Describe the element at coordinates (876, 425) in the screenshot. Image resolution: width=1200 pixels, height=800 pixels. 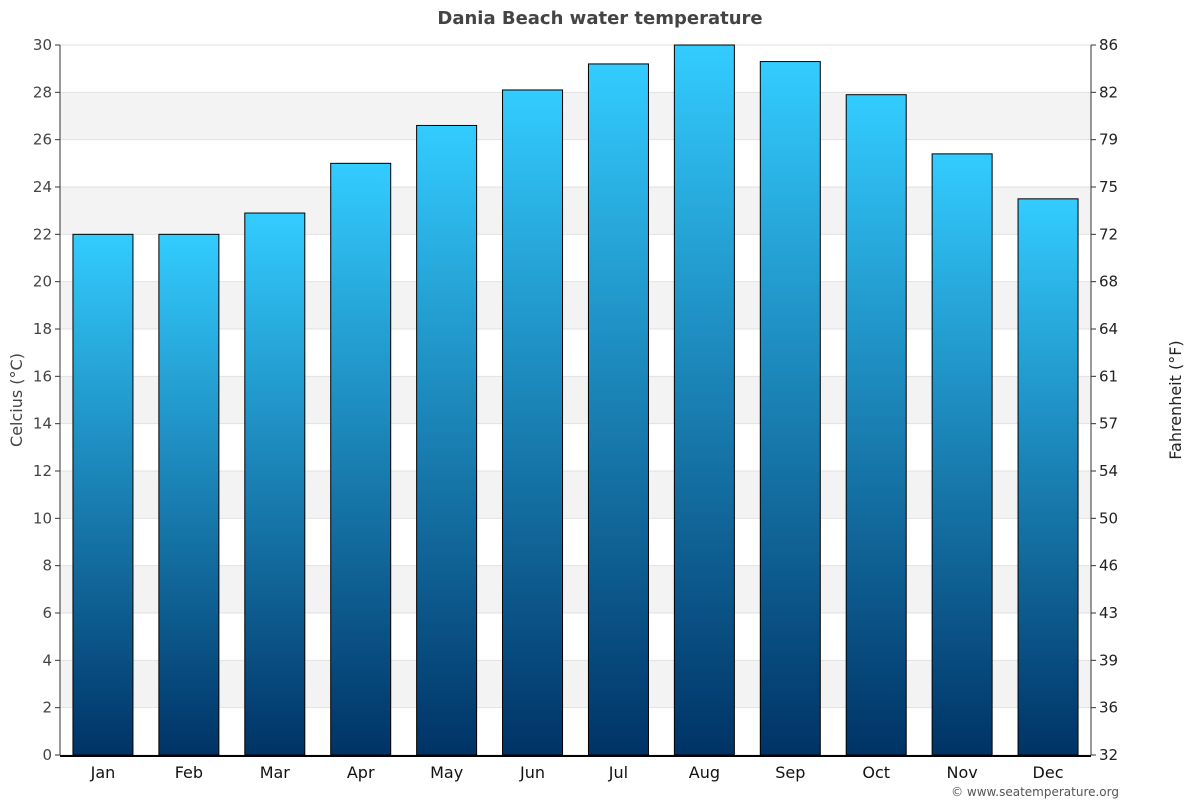
I see `bar-oct` at that location.